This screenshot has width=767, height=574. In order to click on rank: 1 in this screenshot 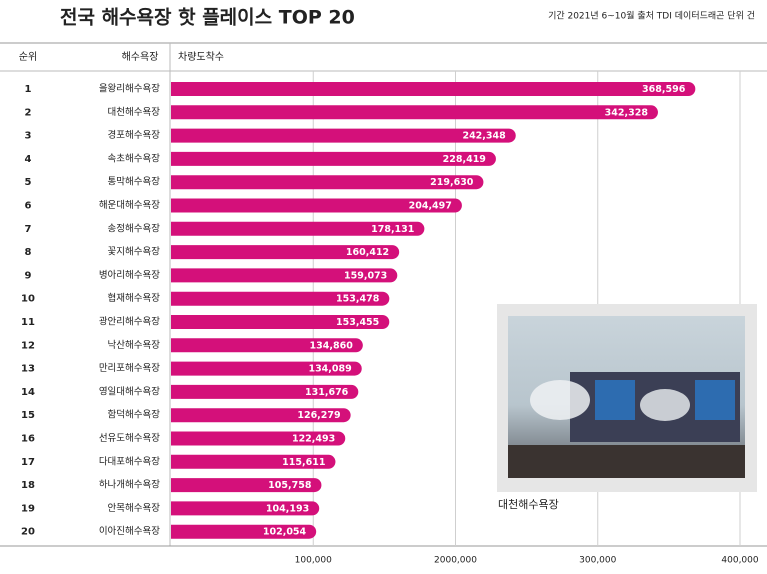, I will do `click(28, 89)`.